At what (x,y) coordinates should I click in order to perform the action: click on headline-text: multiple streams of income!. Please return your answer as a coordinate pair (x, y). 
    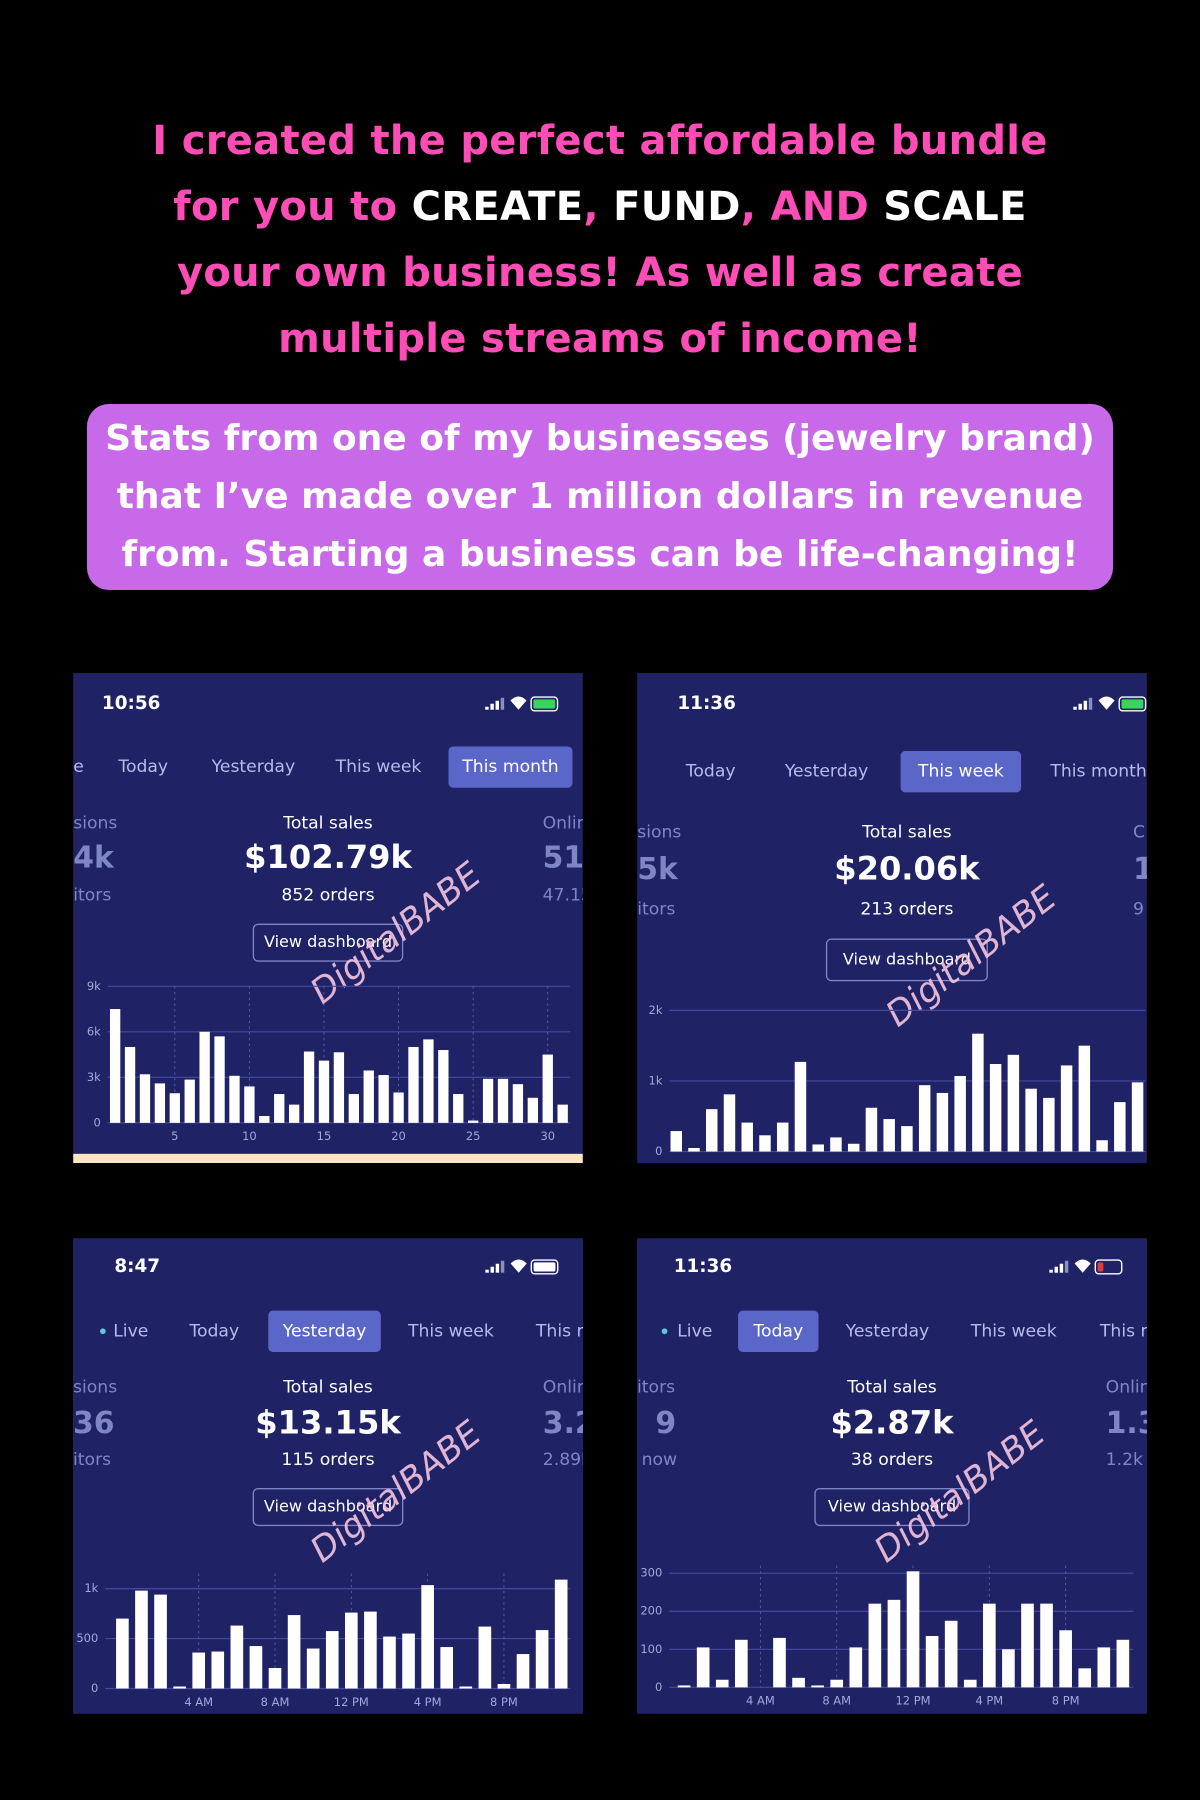
    Looking at the image, I should click on (600, 339).